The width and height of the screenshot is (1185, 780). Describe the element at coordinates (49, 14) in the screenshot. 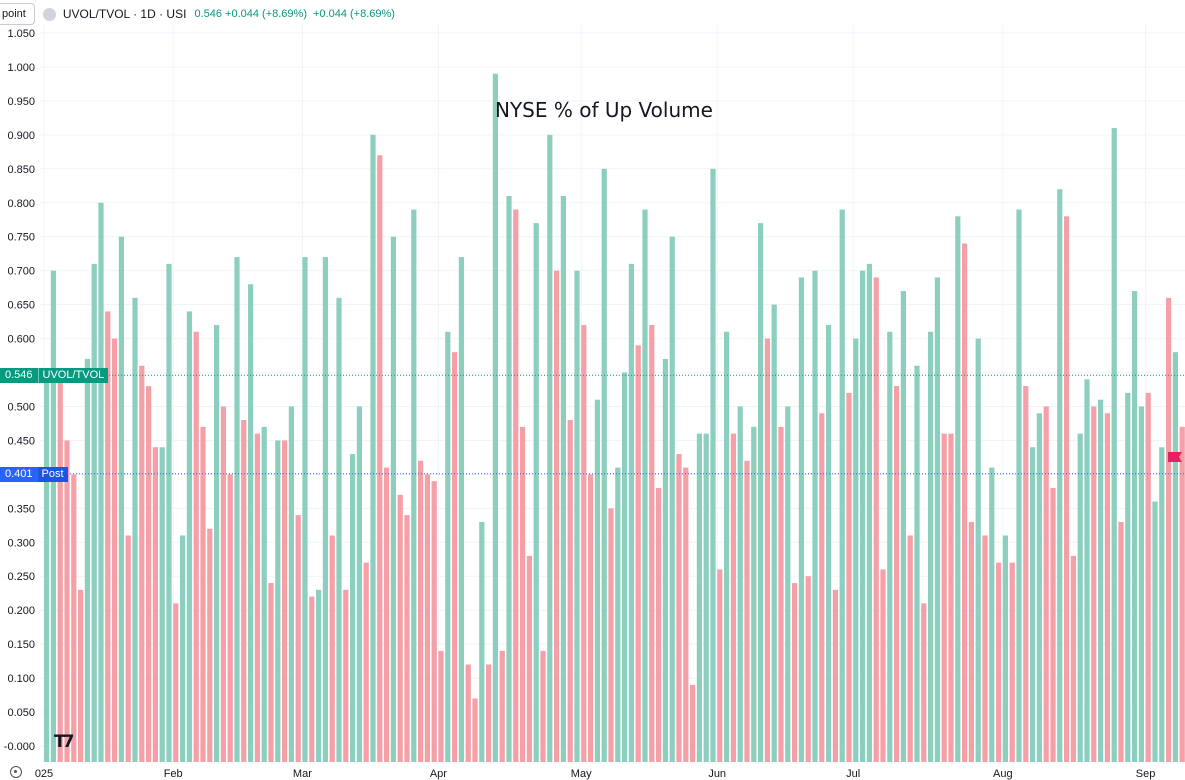

I see `symbol-logo-icon` at that location.